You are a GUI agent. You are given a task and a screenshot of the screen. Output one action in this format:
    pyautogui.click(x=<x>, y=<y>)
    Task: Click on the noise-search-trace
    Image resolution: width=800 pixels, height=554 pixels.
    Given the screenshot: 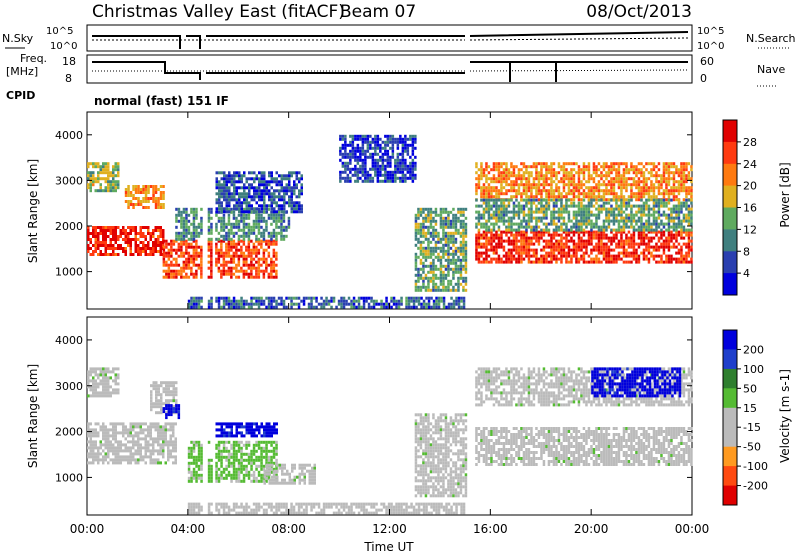 What is the action you would take?
    pyautogui.click(x=390, y=39)
    